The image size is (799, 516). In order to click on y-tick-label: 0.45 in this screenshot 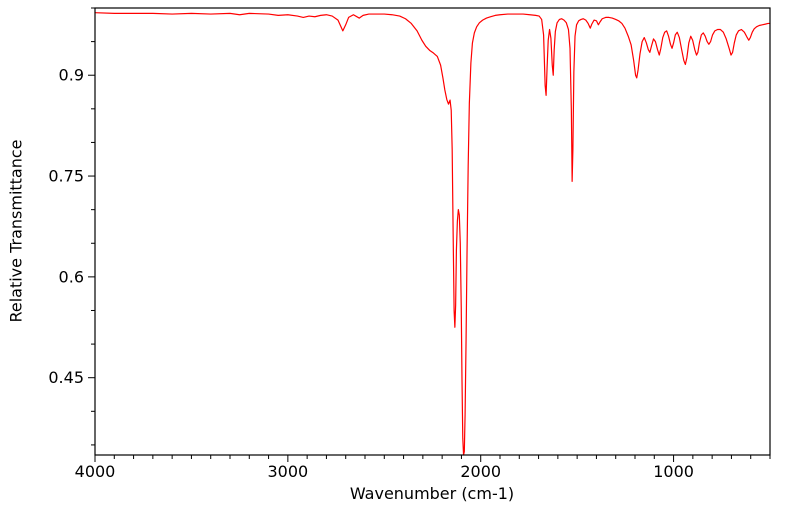, I will do `click(66, 377)`.